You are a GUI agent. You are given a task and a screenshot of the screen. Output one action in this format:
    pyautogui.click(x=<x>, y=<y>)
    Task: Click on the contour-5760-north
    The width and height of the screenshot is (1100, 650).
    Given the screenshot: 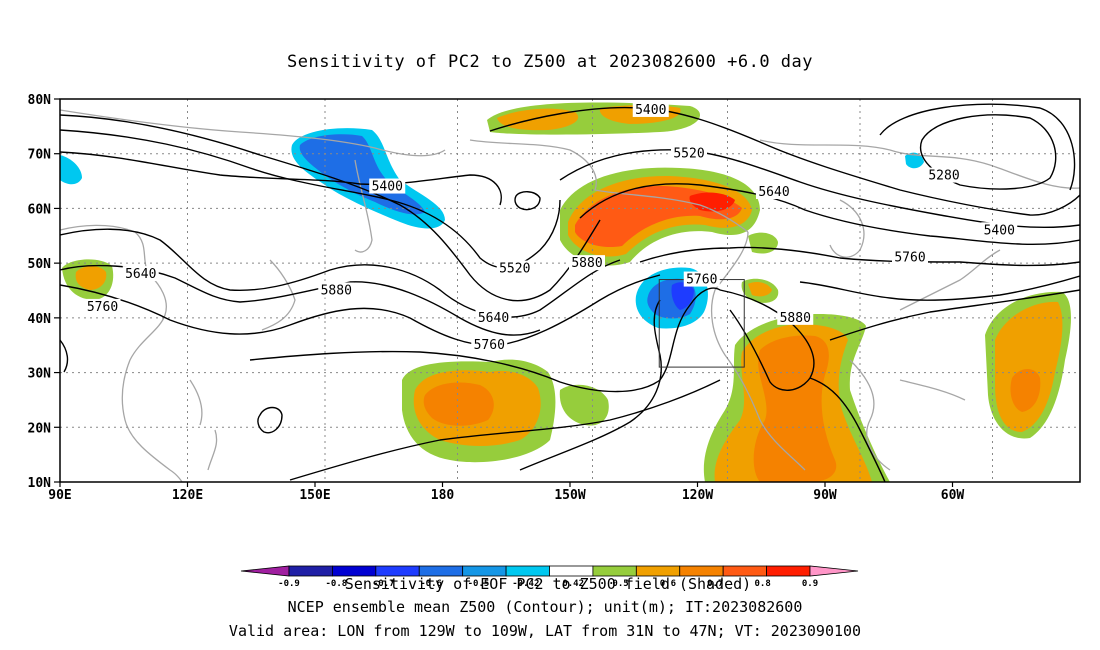 What is the action you would take?
    pyautogui.click(x=859, y=256)
    